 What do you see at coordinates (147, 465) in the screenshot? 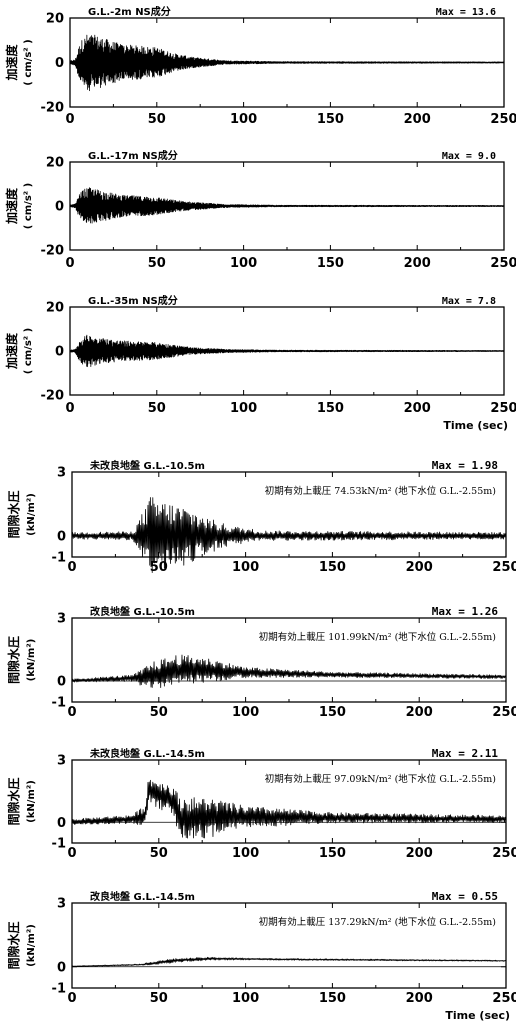
I see `chart-title: 未改良地盤 G.L.-10.5m` at bounding box center [147, 465].